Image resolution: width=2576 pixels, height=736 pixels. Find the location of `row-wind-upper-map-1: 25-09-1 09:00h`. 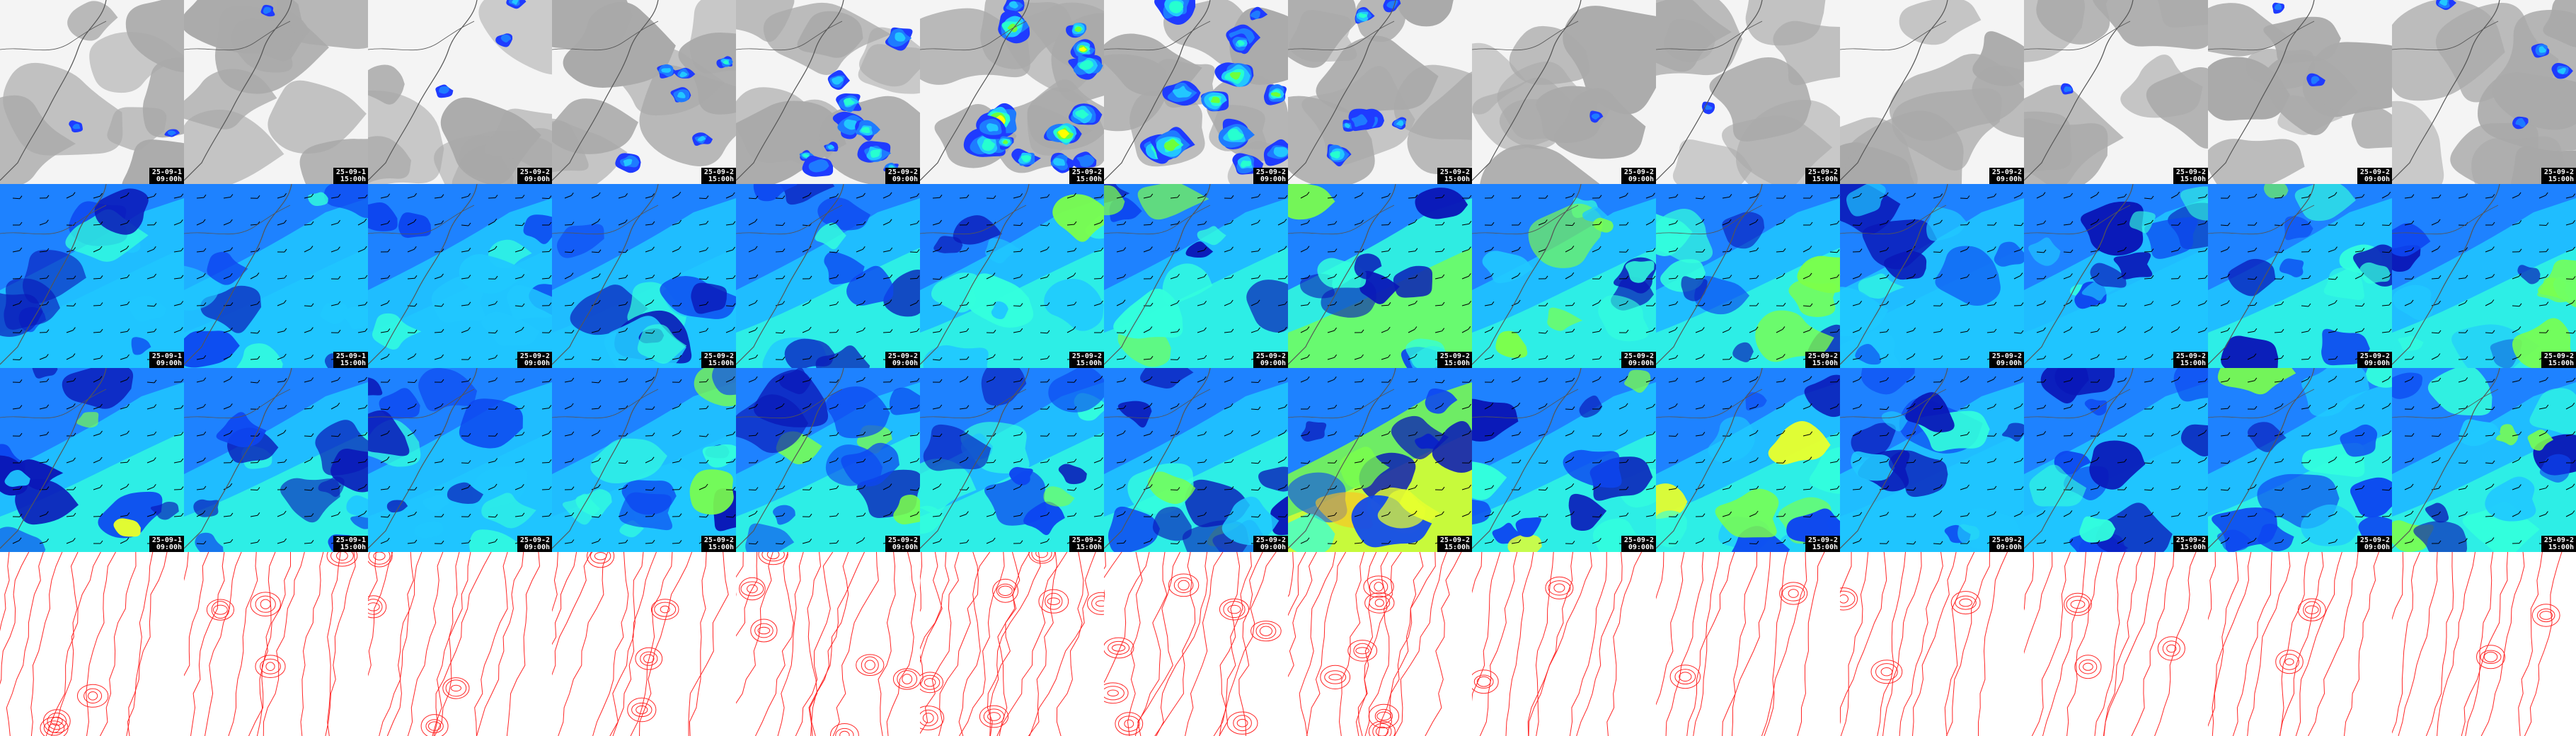

row-wind-upper-map-1: 25-09-1 09:00h is located at coordinates (92, 276).